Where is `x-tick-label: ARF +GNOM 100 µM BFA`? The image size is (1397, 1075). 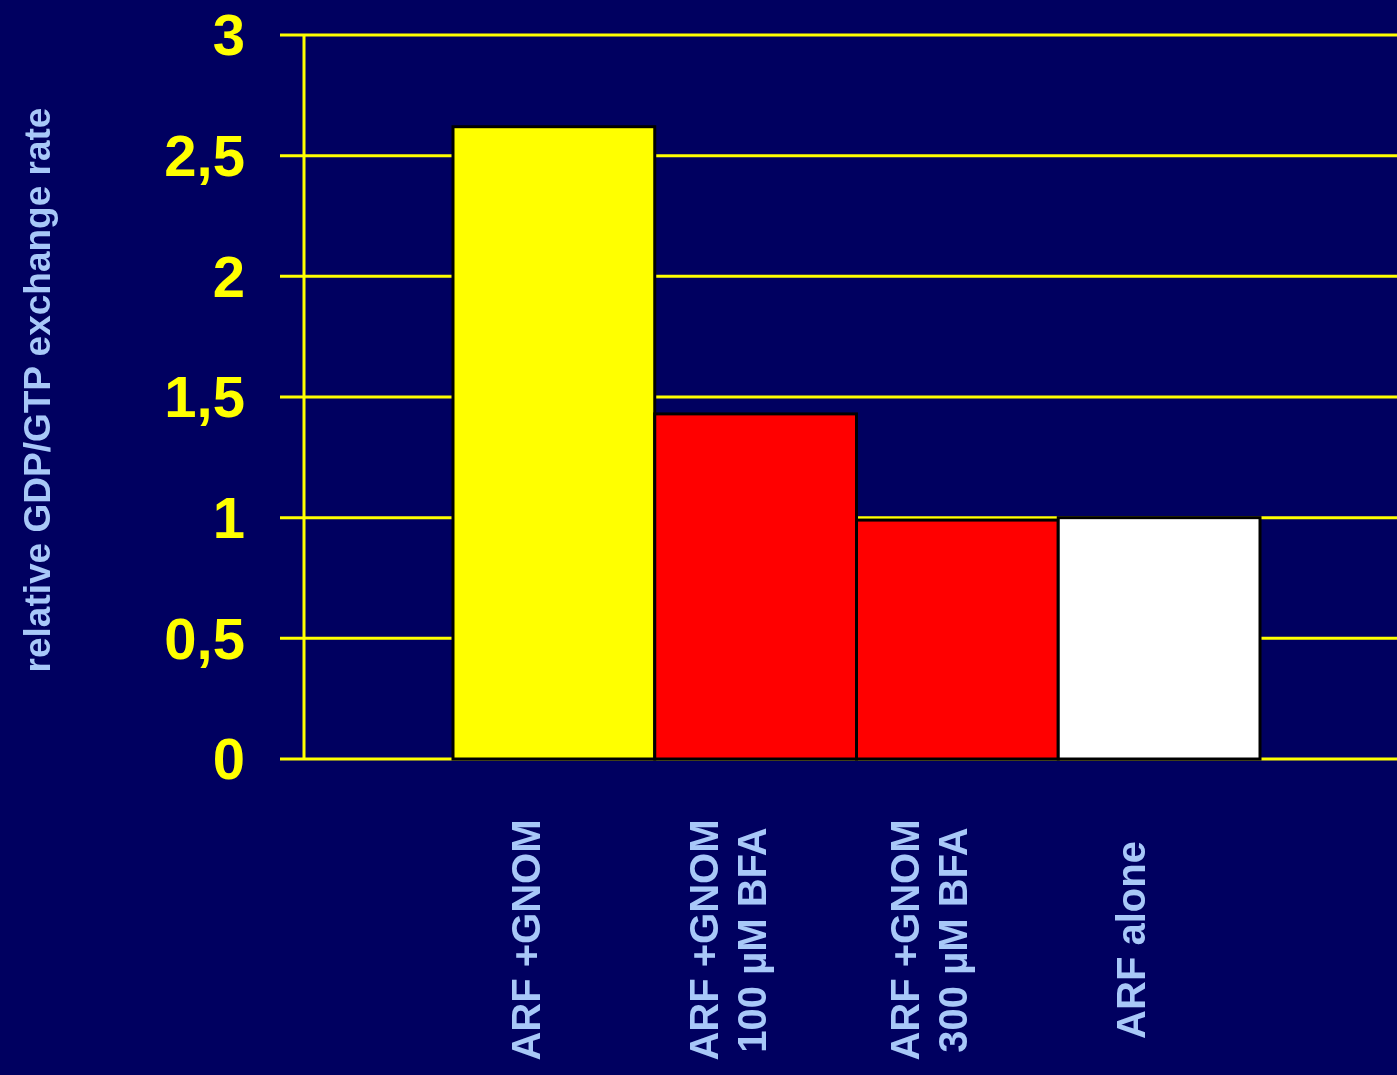 x-tick-label: ARF +GNOM 100 µM BFA is located at coordinates (727, 940).